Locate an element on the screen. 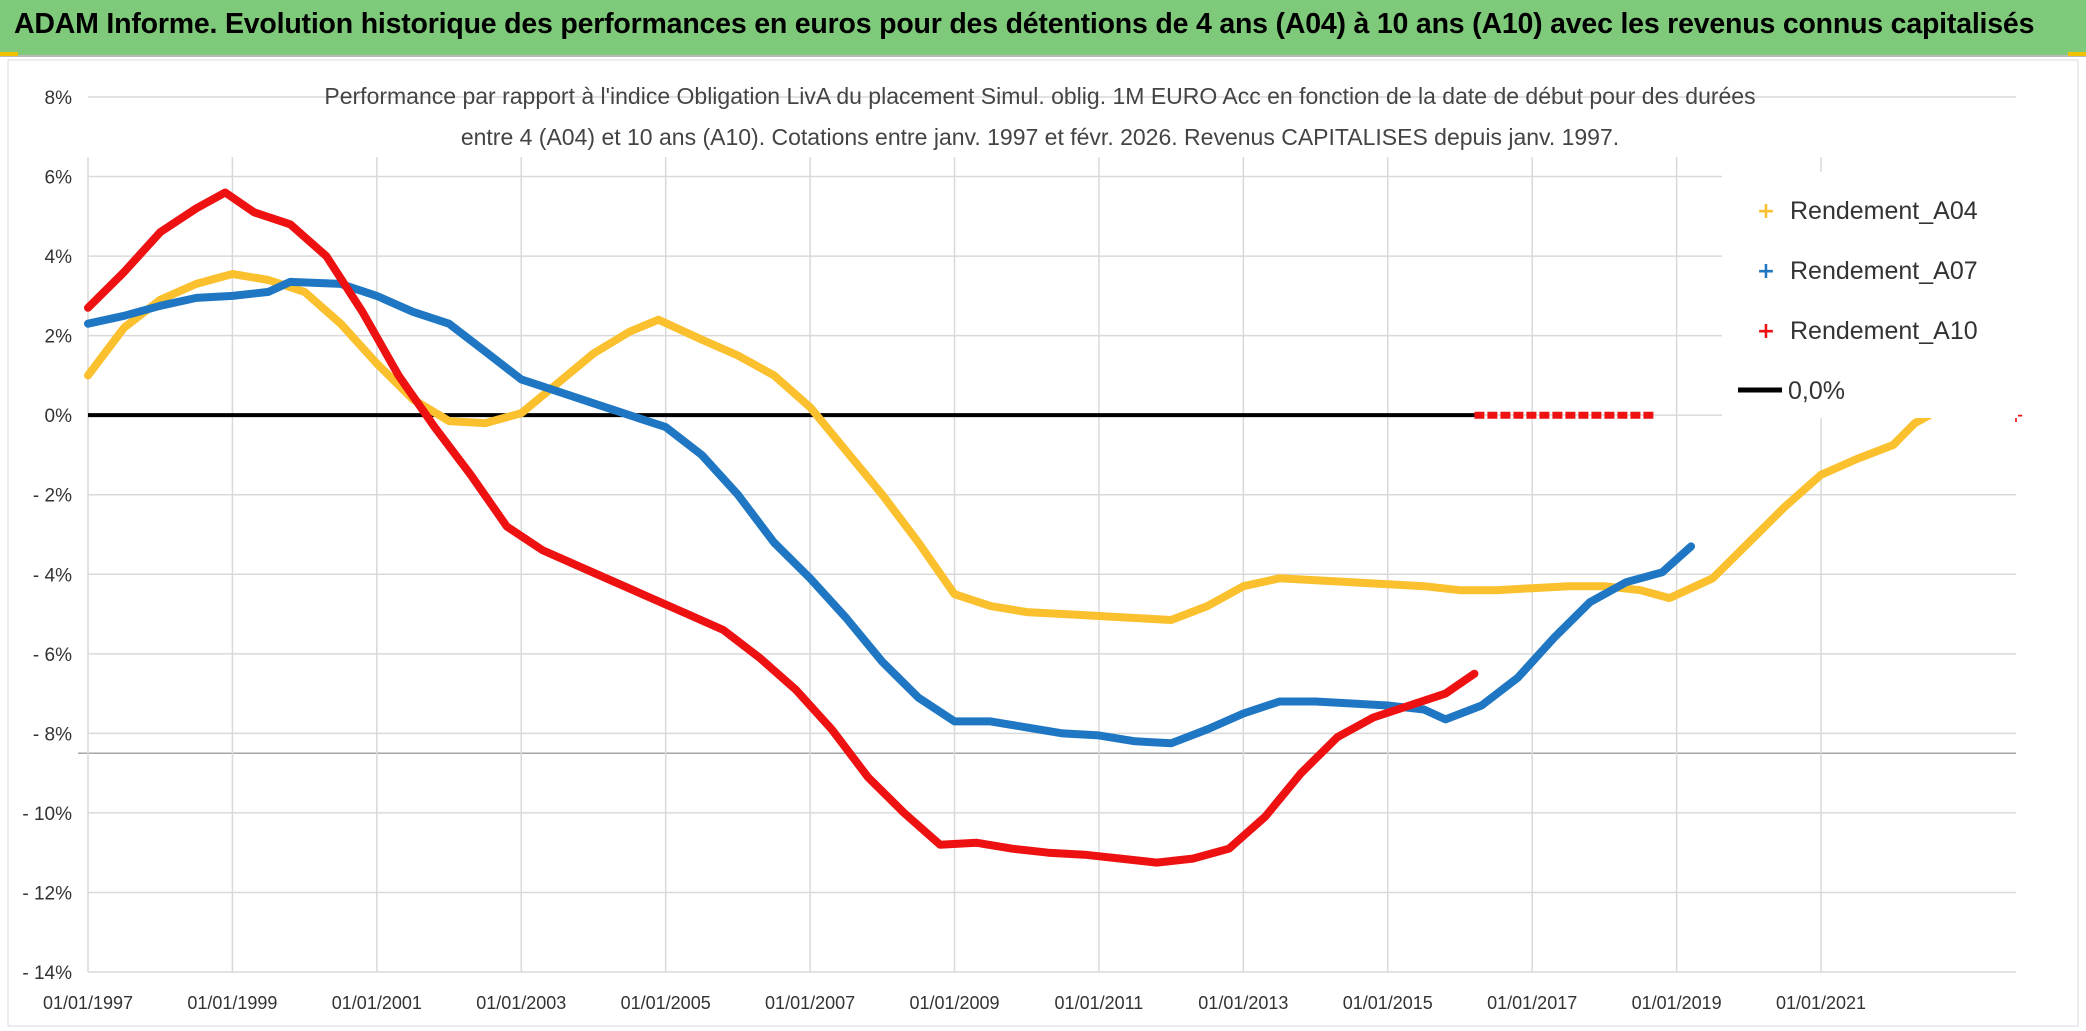 This screenshot has height=1031, width=2086. legend-label: Rendement_A04 is located at coordinates (1884, 211).